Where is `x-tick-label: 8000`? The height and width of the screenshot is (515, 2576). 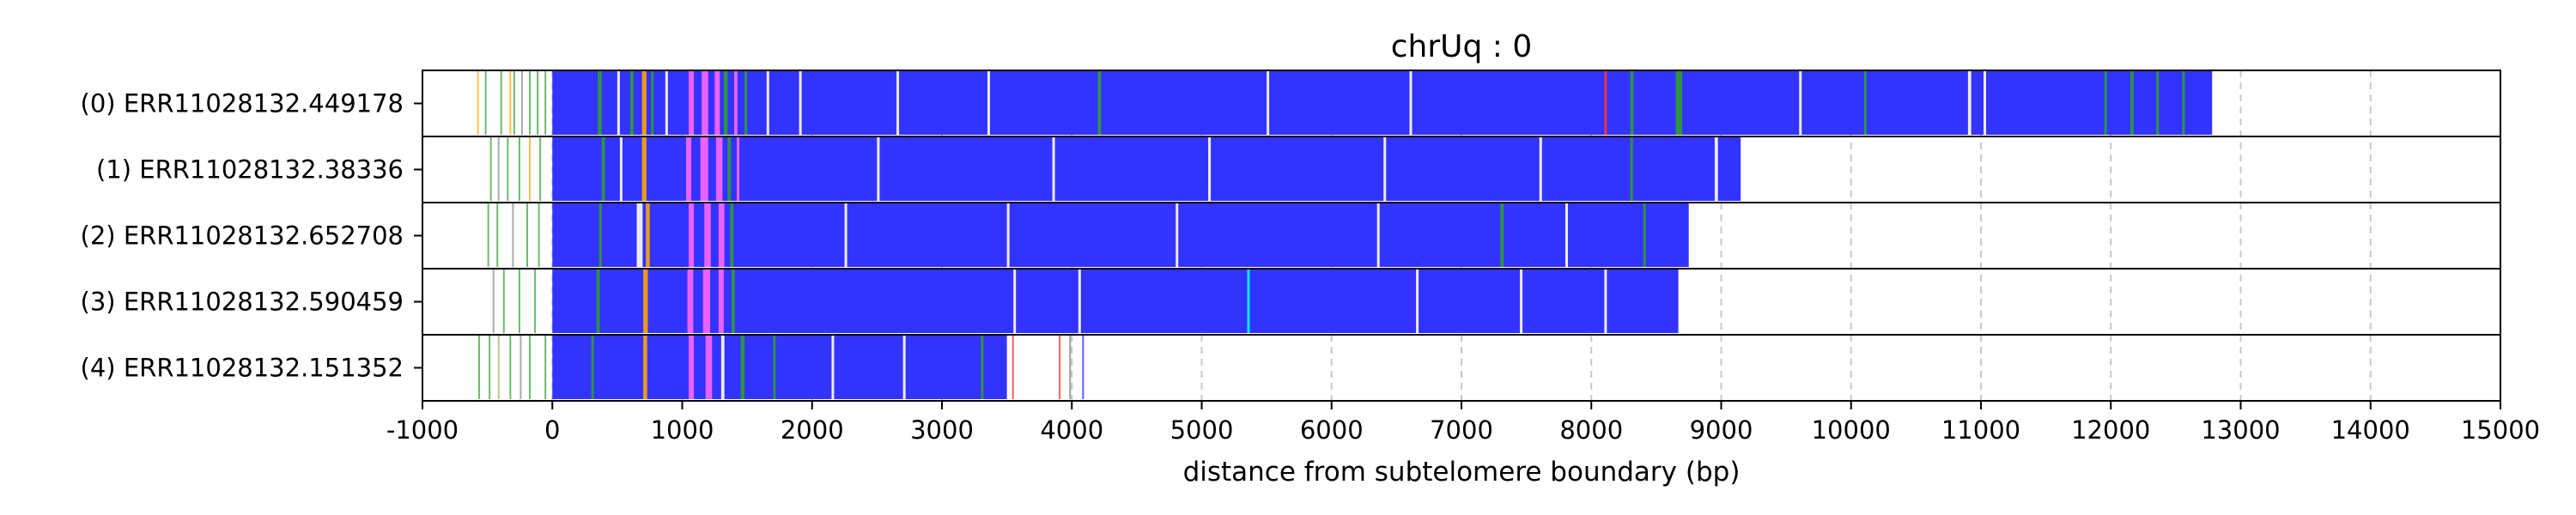 x-tick-label: 8000 is located at coordinates (1591, 430).